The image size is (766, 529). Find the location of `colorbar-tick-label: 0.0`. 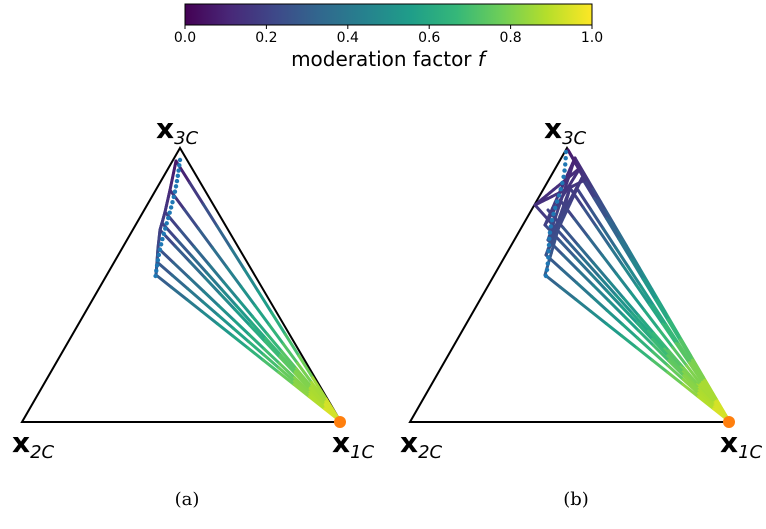

colorbar-tick-label: 0.0 is located at coordinates (185, 38).